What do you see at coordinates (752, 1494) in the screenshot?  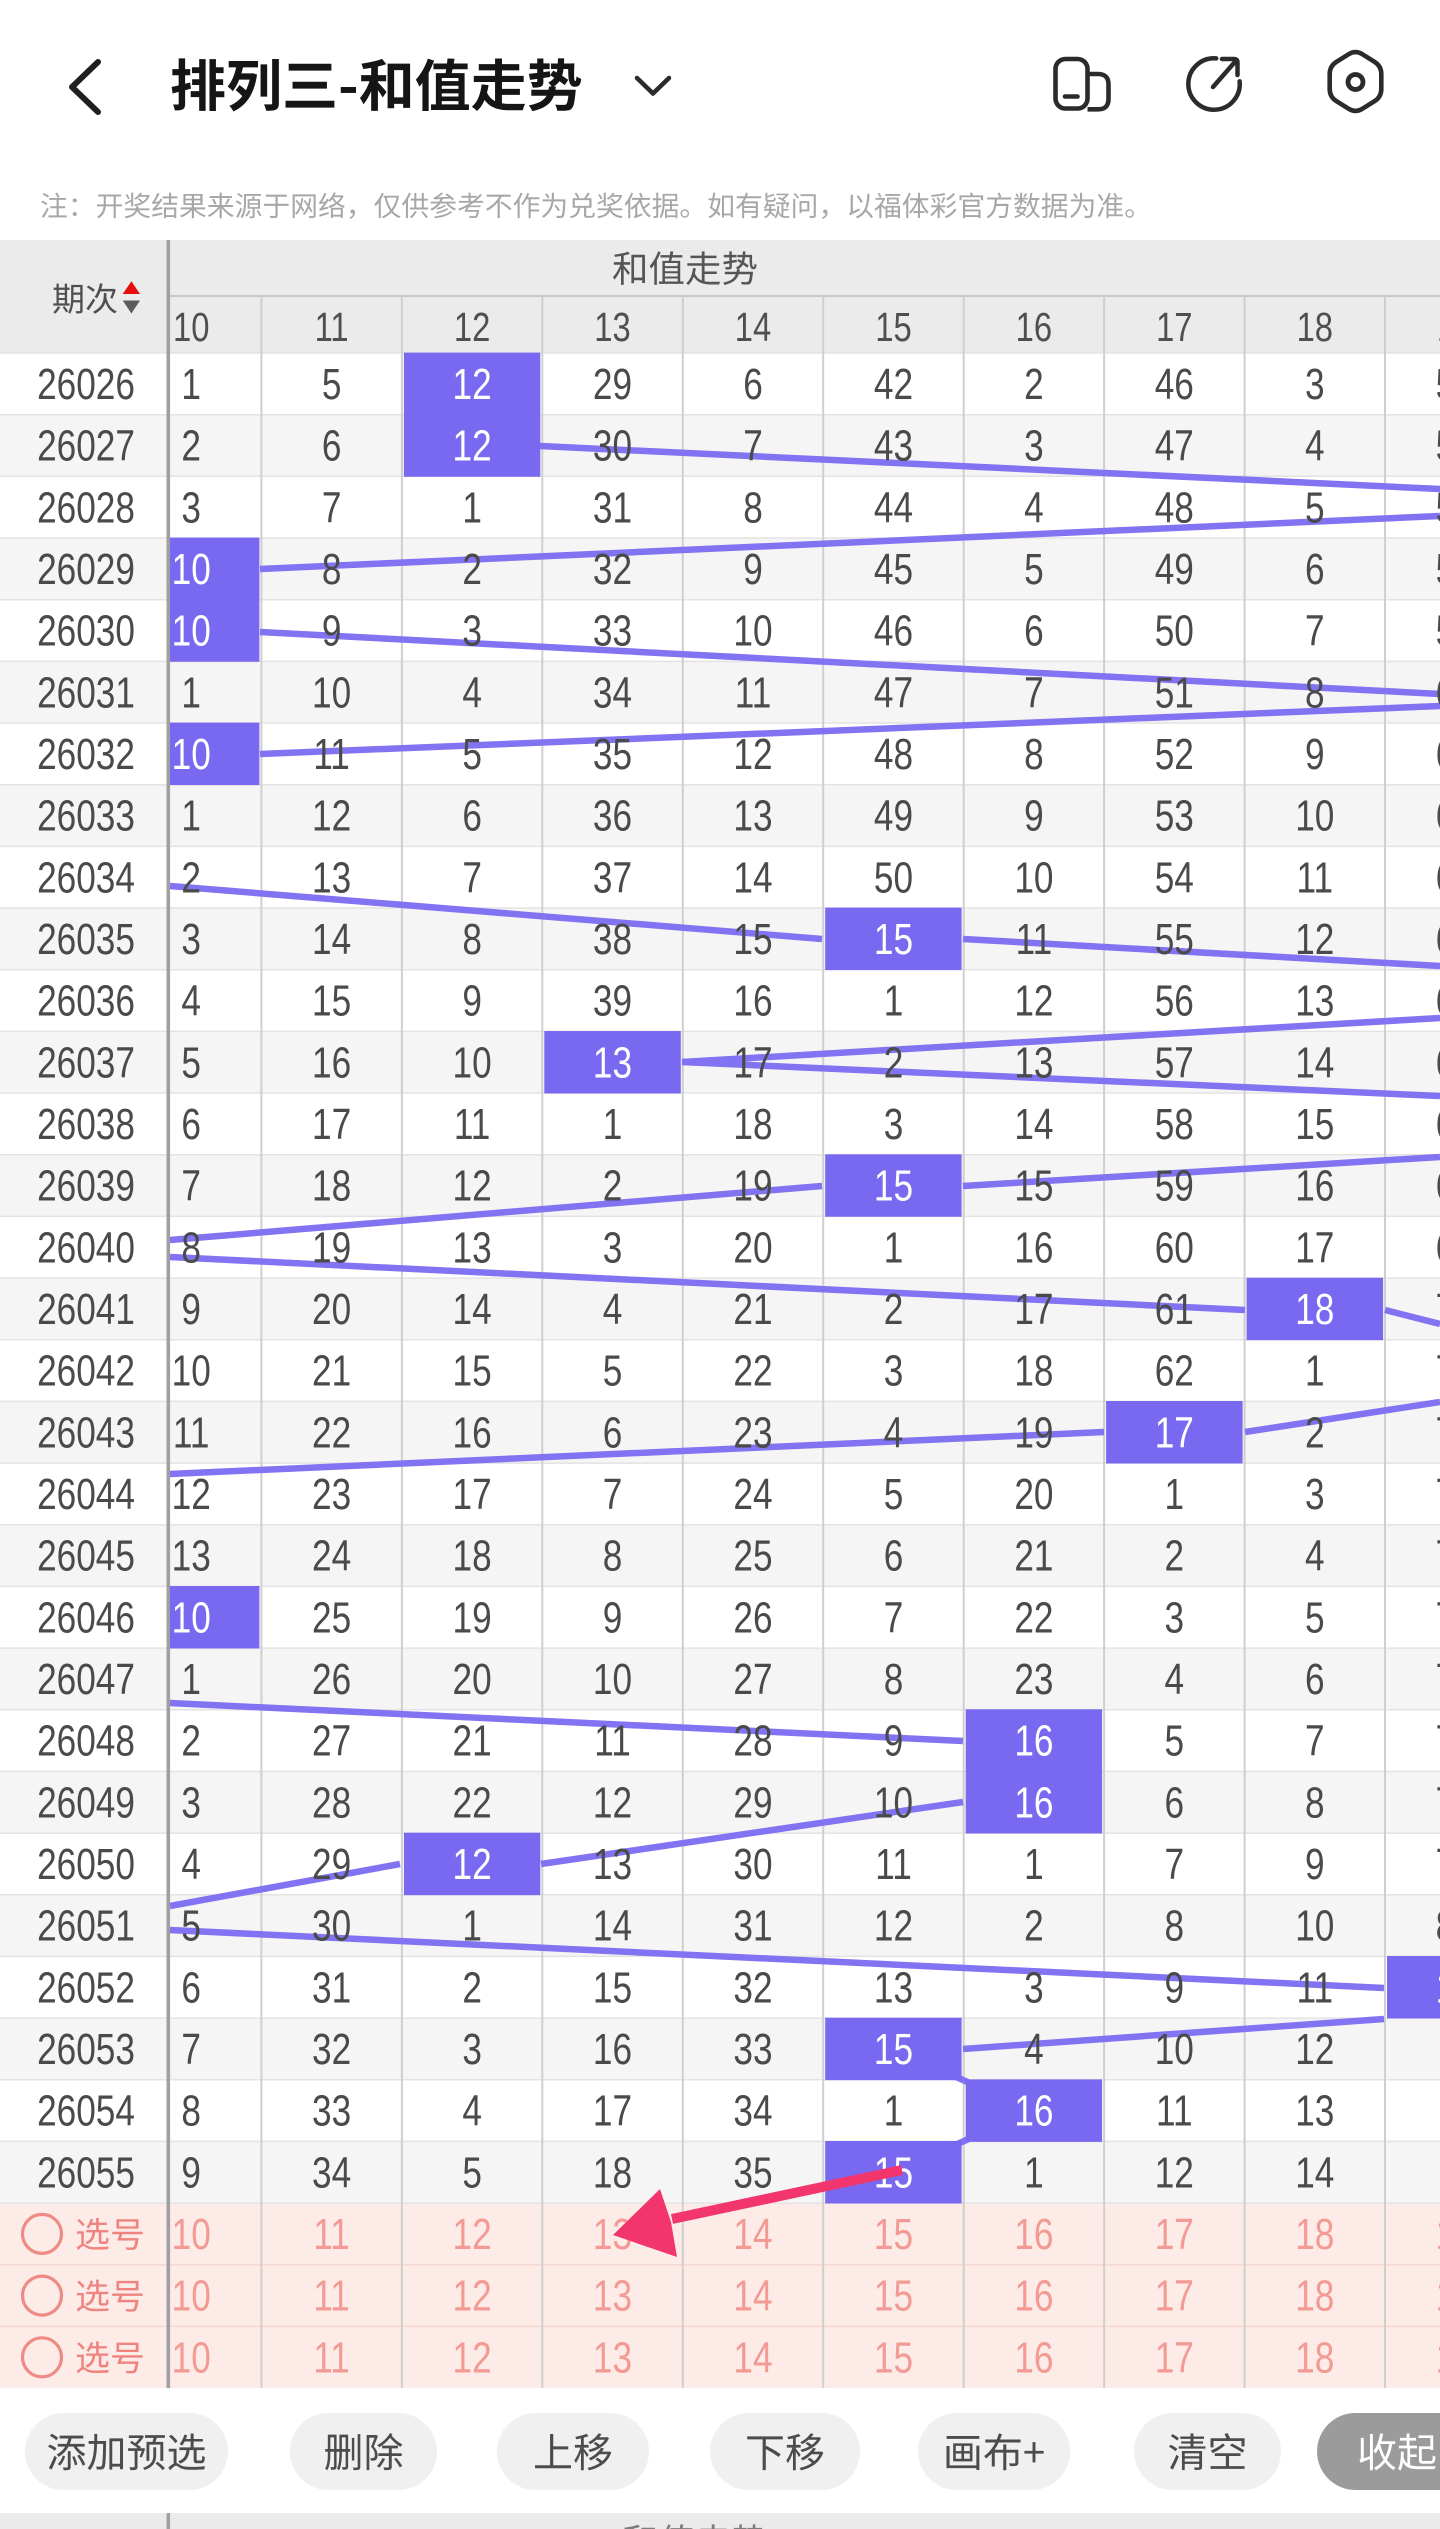 I see `svg-text: 24` at bounding box center [752, 1494].